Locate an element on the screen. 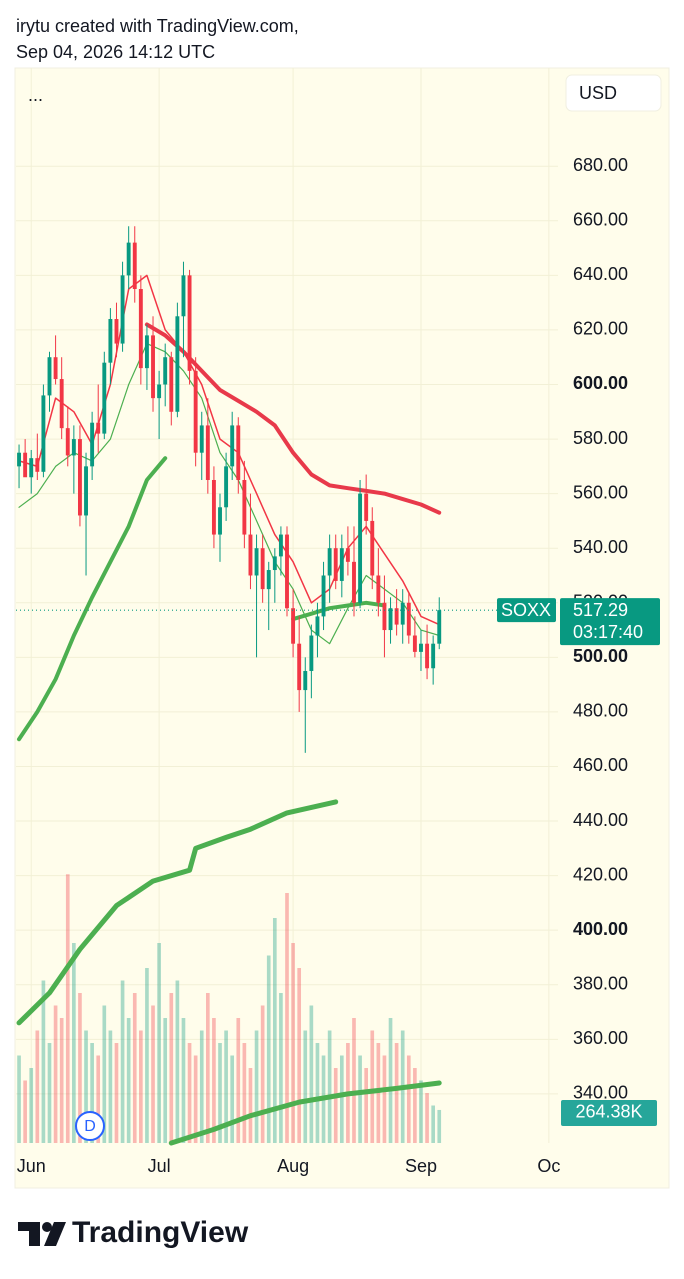  currency-box is located at coordinates (613, 93).